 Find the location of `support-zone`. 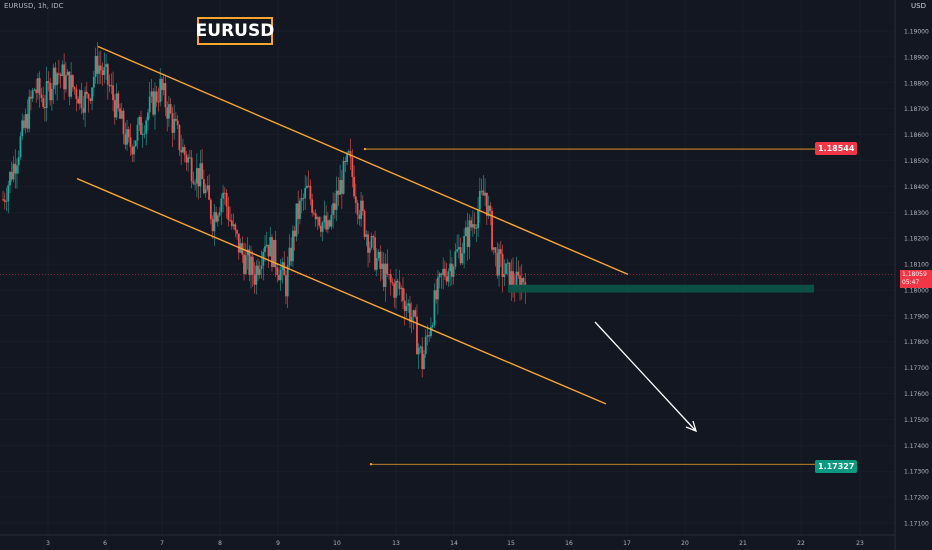

support-zone is located at coordinates (661, 288).